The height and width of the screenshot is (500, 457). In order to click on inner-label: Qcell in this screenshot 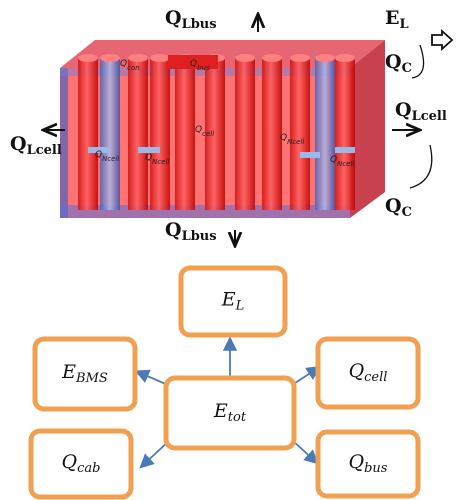, I will do `click(204, 131)`.